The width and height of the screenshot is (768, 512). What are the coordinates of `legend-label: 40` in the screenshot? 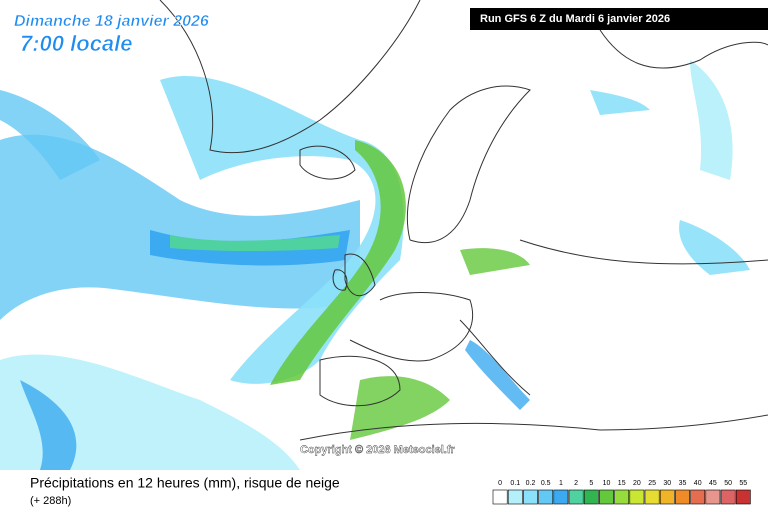 It's located at (698, 483).